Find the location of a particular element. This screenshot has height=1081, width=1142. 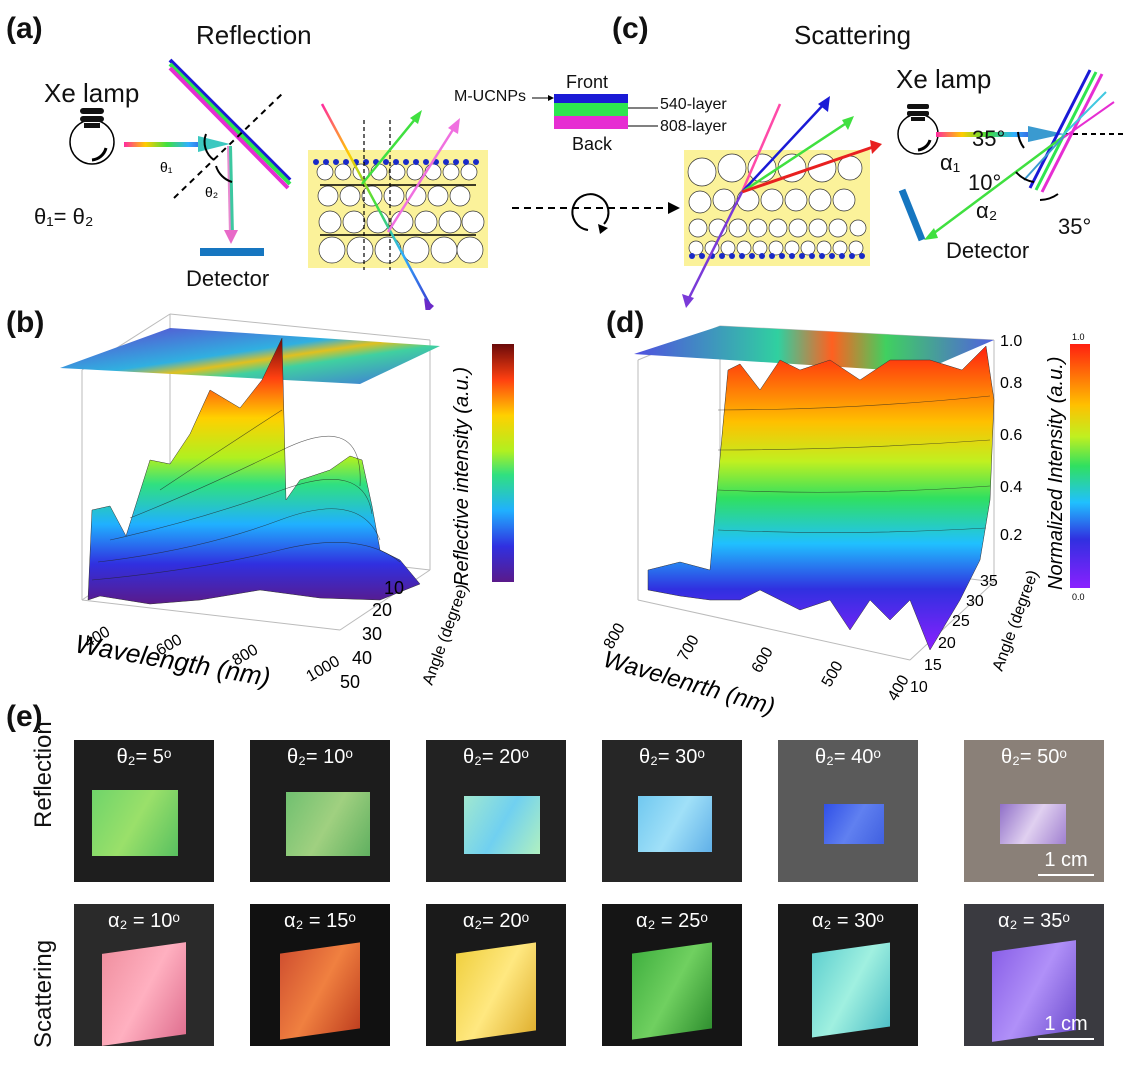

d-ytick-4: 30 is located at coordinates (975, 601).